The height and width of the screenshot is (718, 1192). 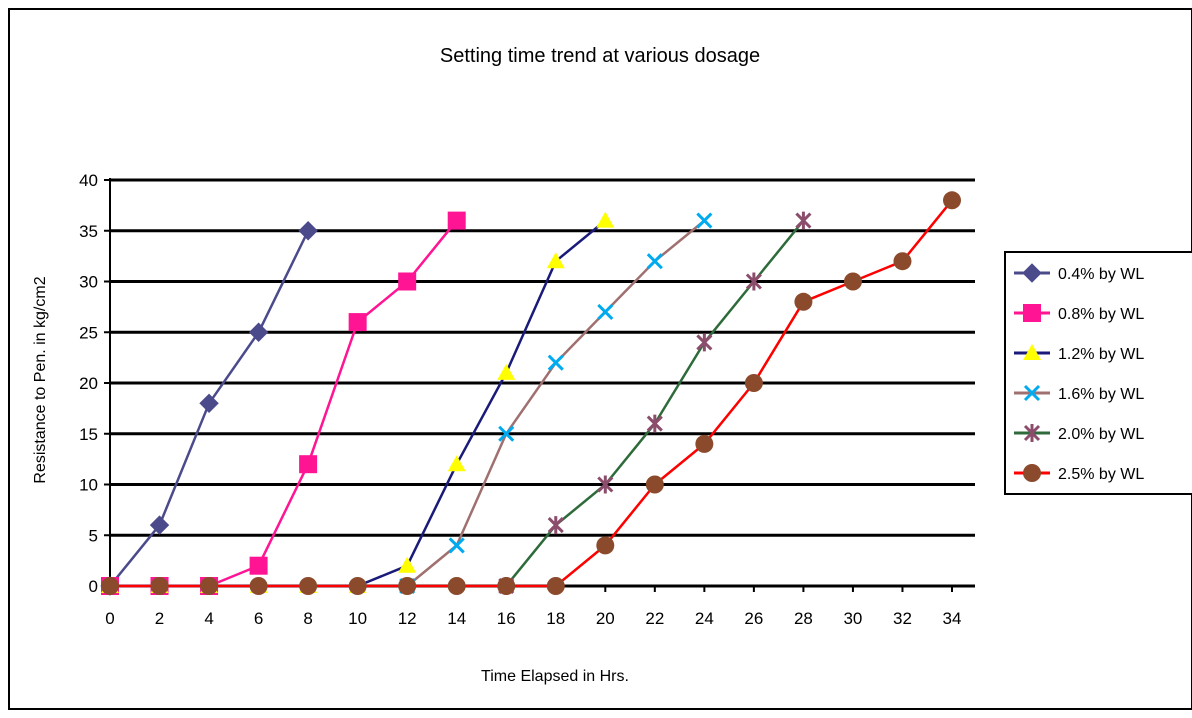 I want to click on x-tick-label: 4, so click(x=208, y=618).